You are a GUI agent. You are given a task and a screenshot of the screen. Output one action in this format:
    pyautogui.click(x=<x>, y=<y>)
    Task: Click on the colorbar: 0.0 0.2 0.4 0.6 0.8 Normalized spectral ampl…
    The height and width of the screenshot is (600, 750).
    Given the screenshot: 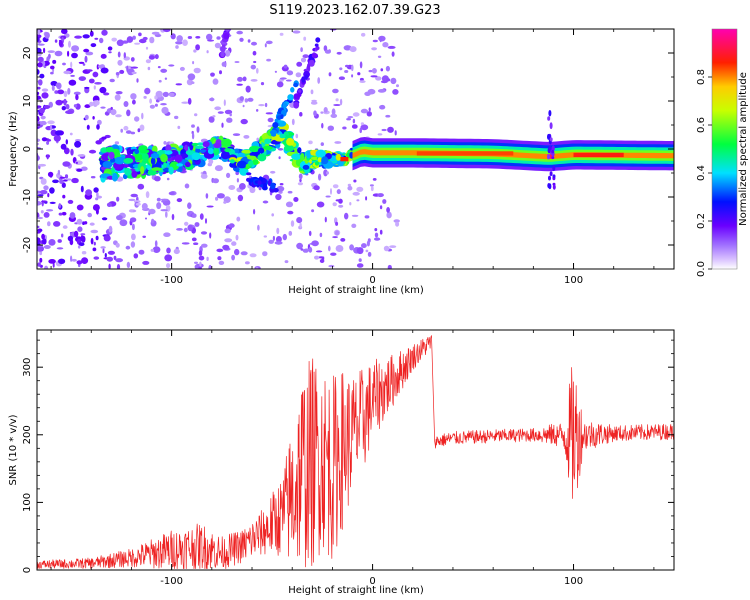 What is the action you would take?
    pyautogui.click(x=722, y=152)
    